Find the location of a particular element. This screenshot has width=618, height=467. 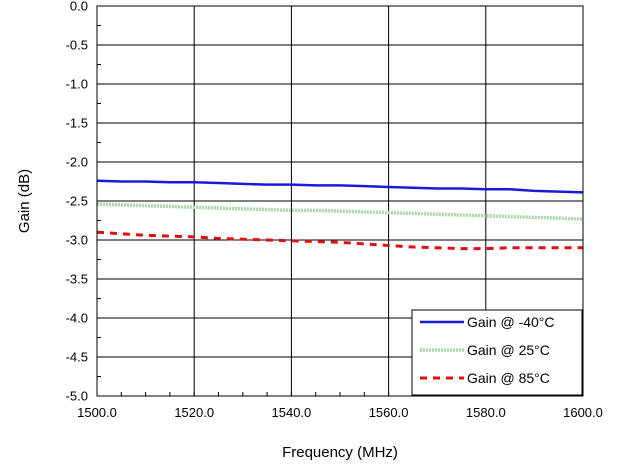

legend-label: Gain @ -40°C is located at coordinates (511, 322).